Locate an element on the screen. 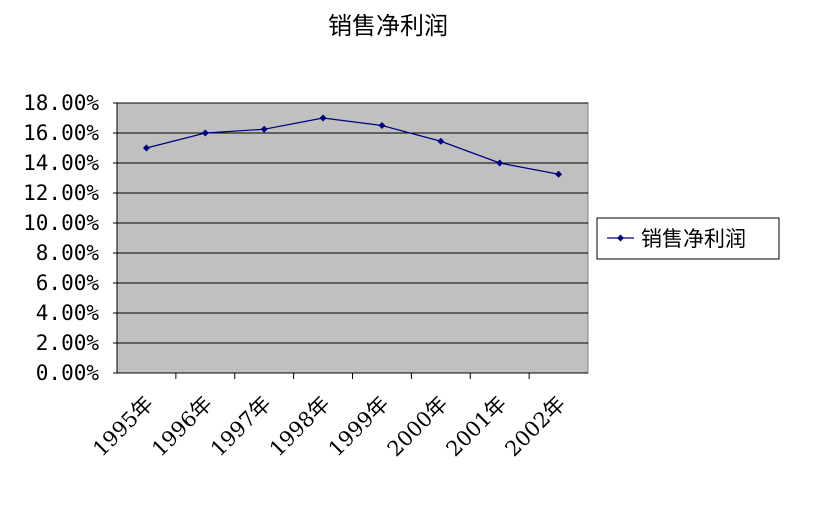  y-tick-label: 0.00% is located at coordinates (68, 373).